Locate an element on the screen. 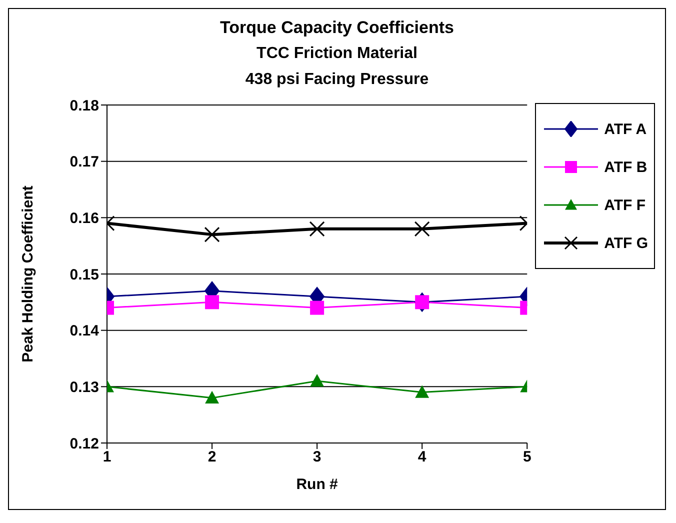 The image size is (676, 523). x-axis-title: Run # is located at coordinates (317, 484).